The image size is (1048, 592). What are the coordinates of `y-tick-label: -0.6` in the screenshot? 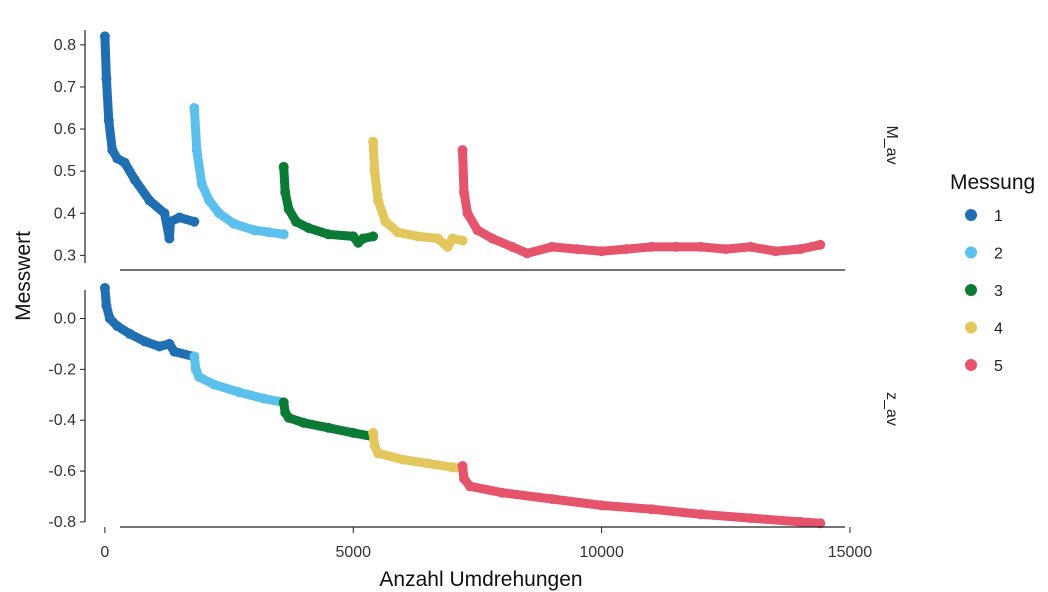 It's located at (62, 471).